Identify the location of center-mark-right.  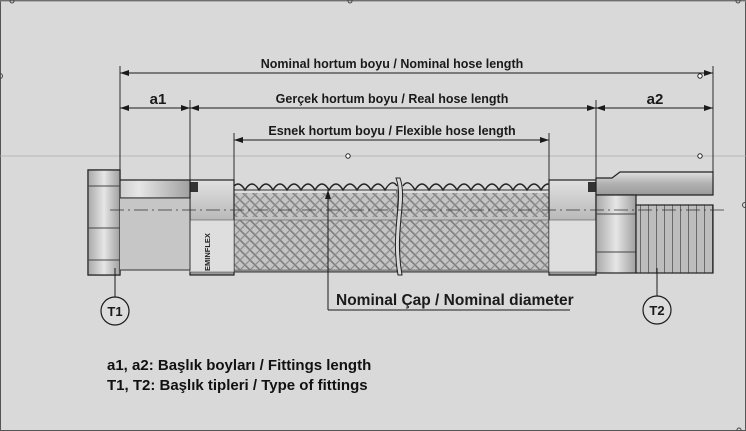
(700, 156).